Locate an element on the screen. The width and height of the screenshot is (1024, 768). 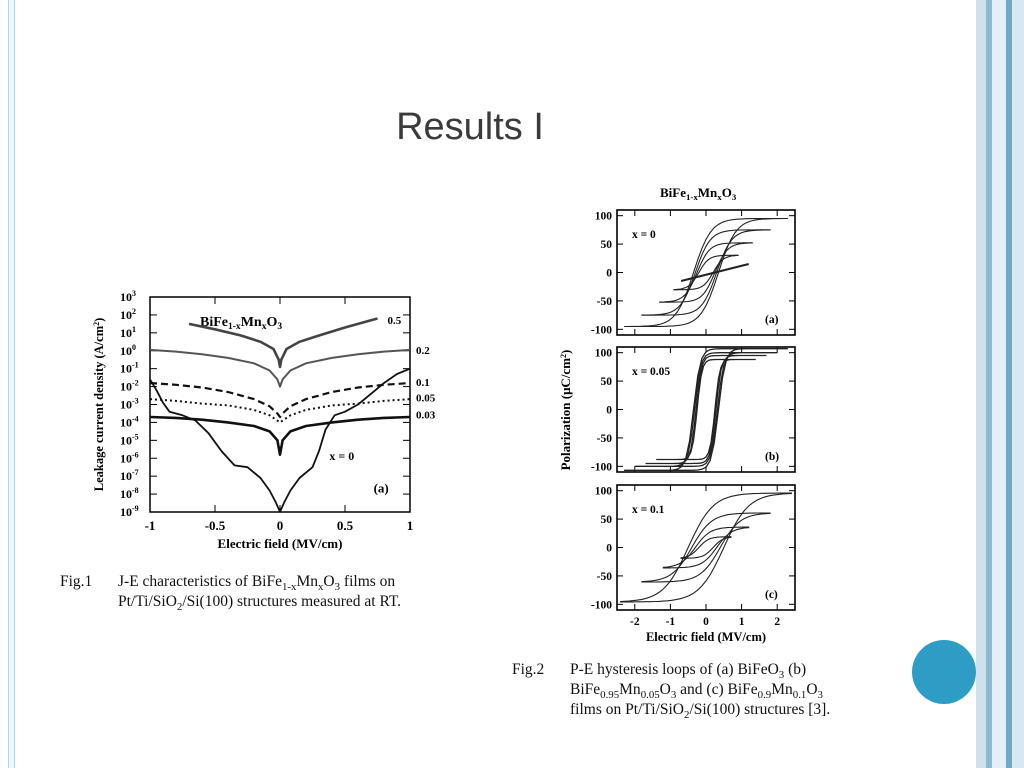
series-label: 0.1 is located at coordinates (423, 383).